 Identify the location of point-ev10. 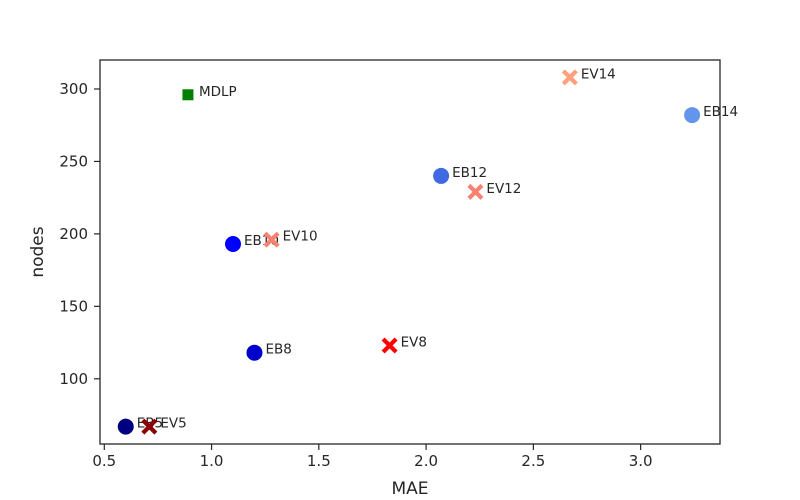
(271, 239).